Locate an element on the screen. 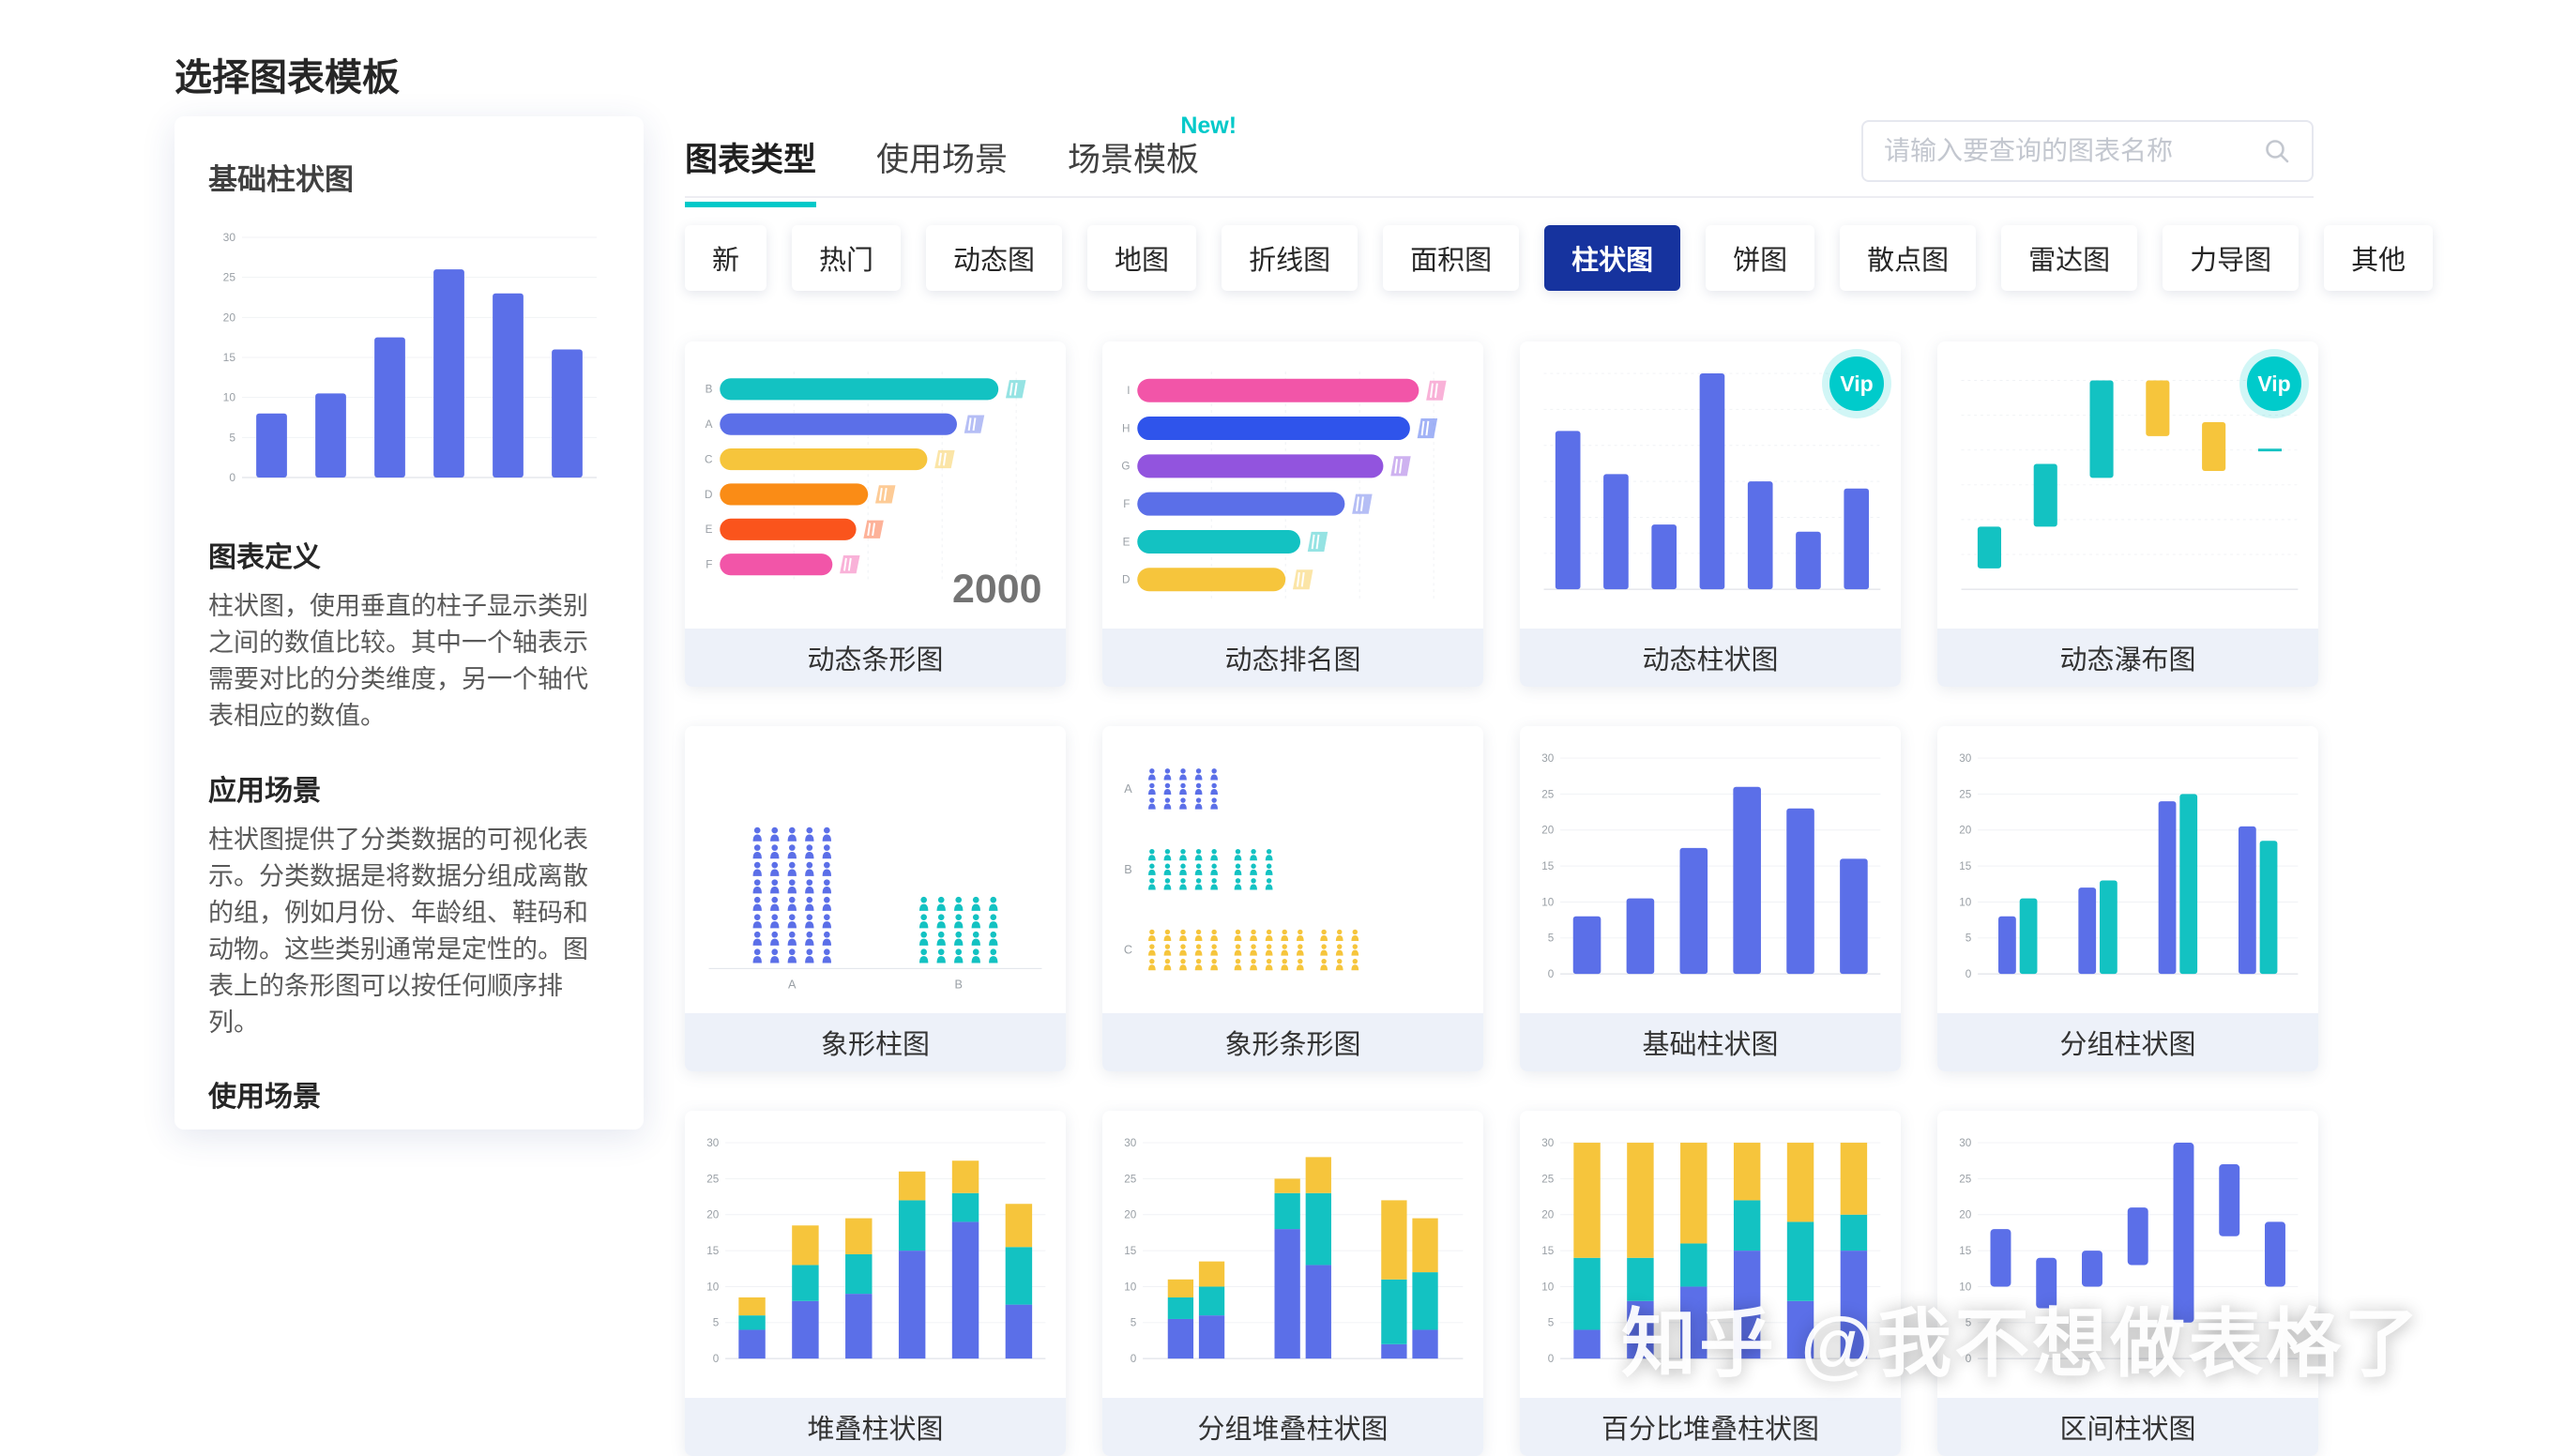  new-badge: New! is located at coordinates (1209, 126).